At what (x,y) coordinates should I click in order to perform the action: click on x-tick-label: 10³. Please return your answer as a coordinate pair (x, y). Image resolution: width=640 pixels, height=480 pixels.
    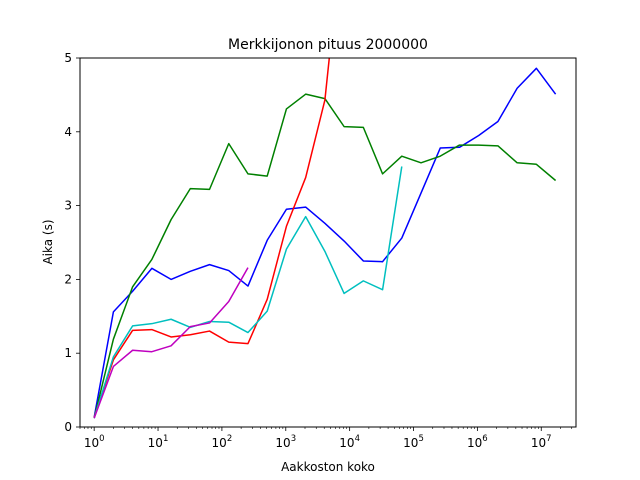
    Looking at the image, I should click on (285, 442).